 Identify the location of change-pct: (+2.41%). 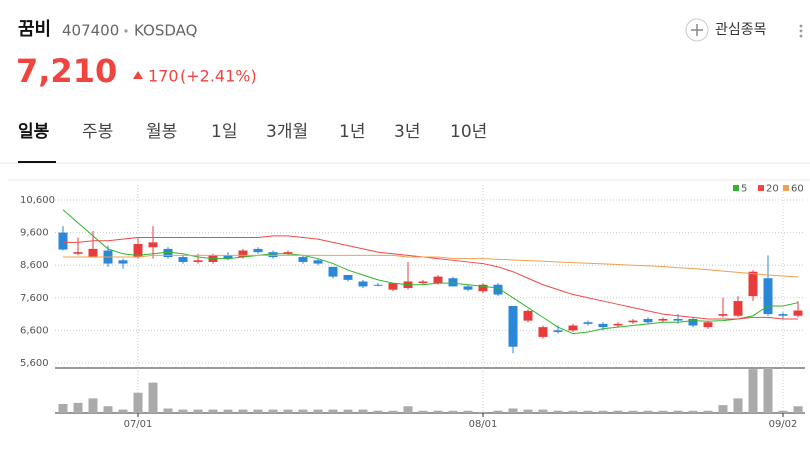
(218, 76).